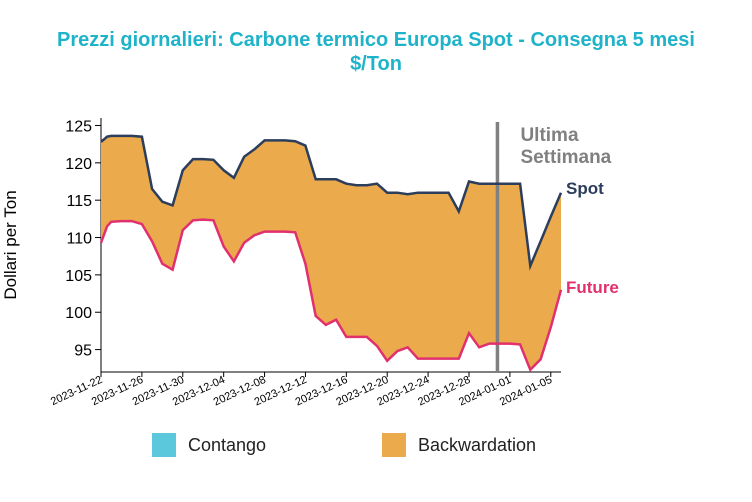 The image size is (752, 502). I want to click on y-tick-label: 95, so click(83, 351).